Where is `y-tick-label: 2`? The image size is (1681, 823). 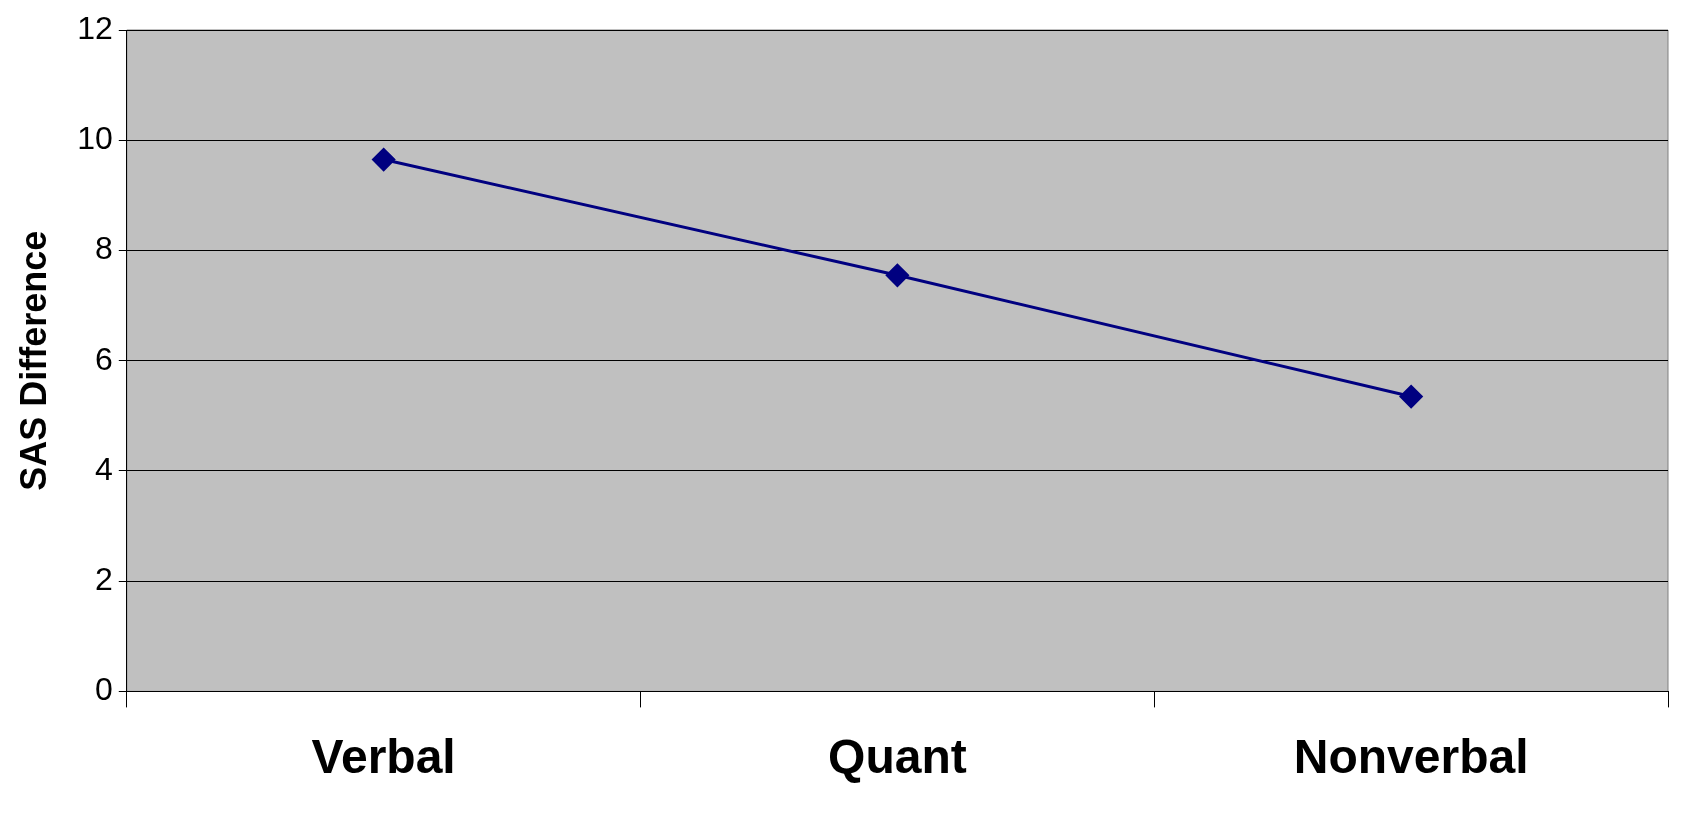
y-tick-label: 2 is located at coordinates (104, 578).